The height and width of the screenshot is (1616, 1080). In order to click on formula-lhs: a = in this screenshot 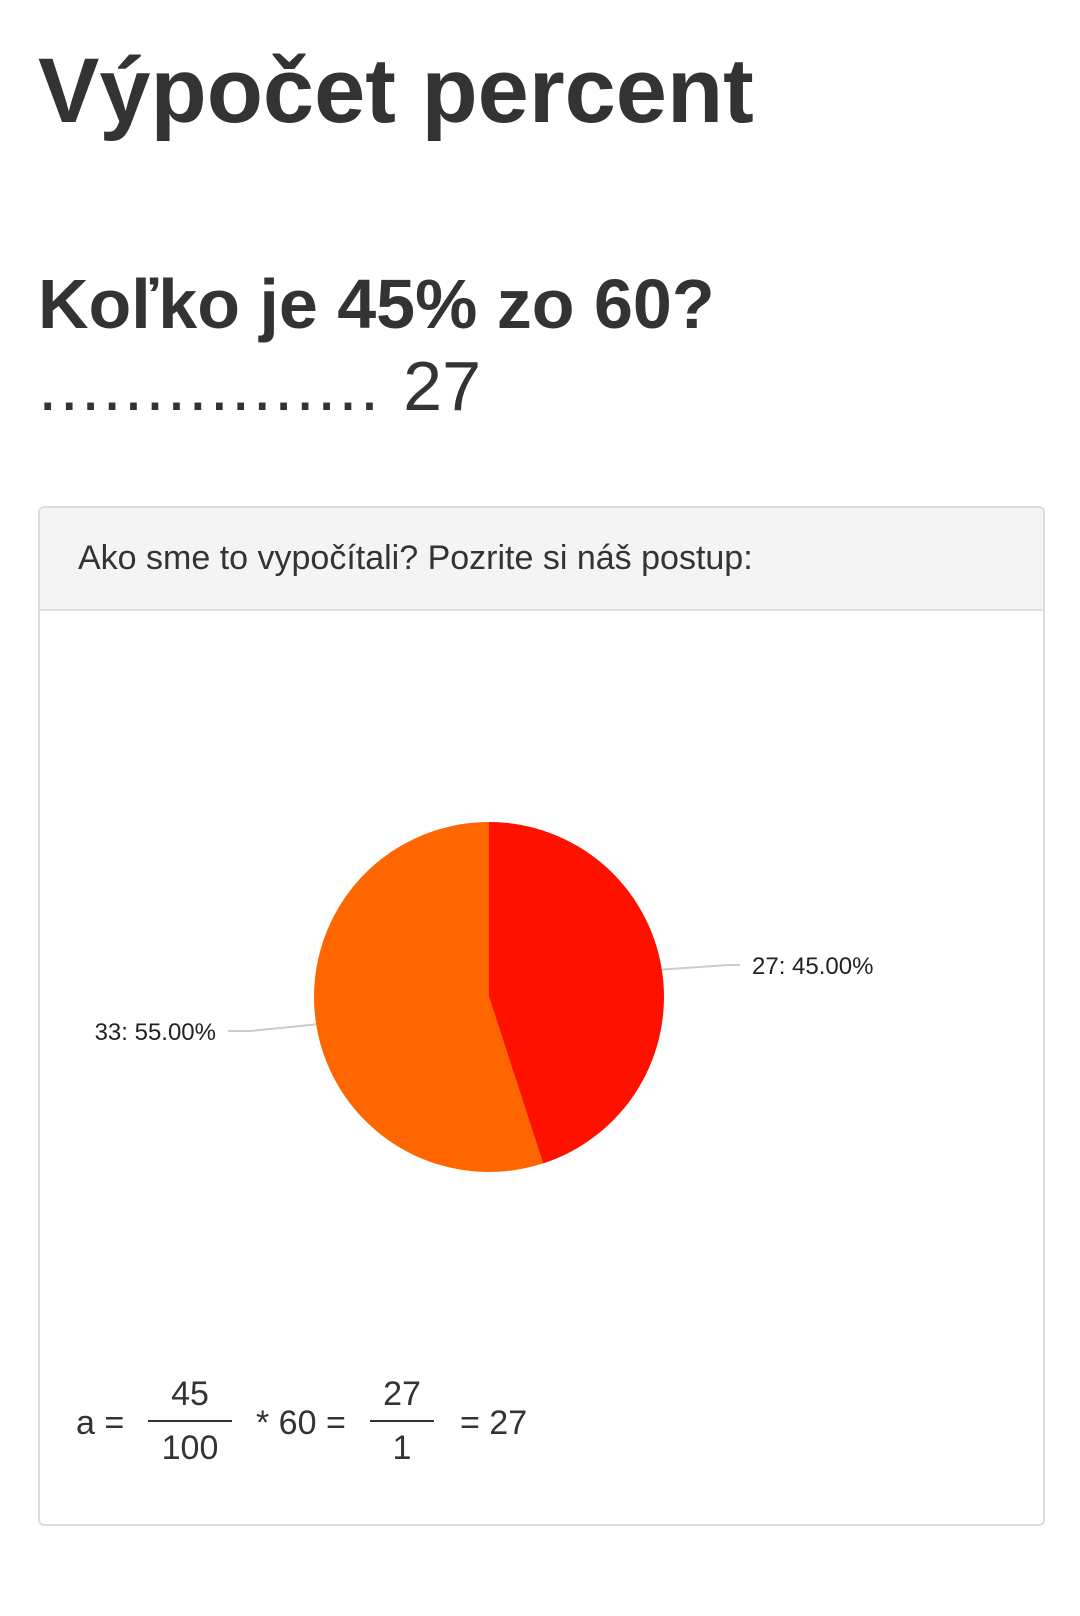, I will do `click(100, 1423)`.